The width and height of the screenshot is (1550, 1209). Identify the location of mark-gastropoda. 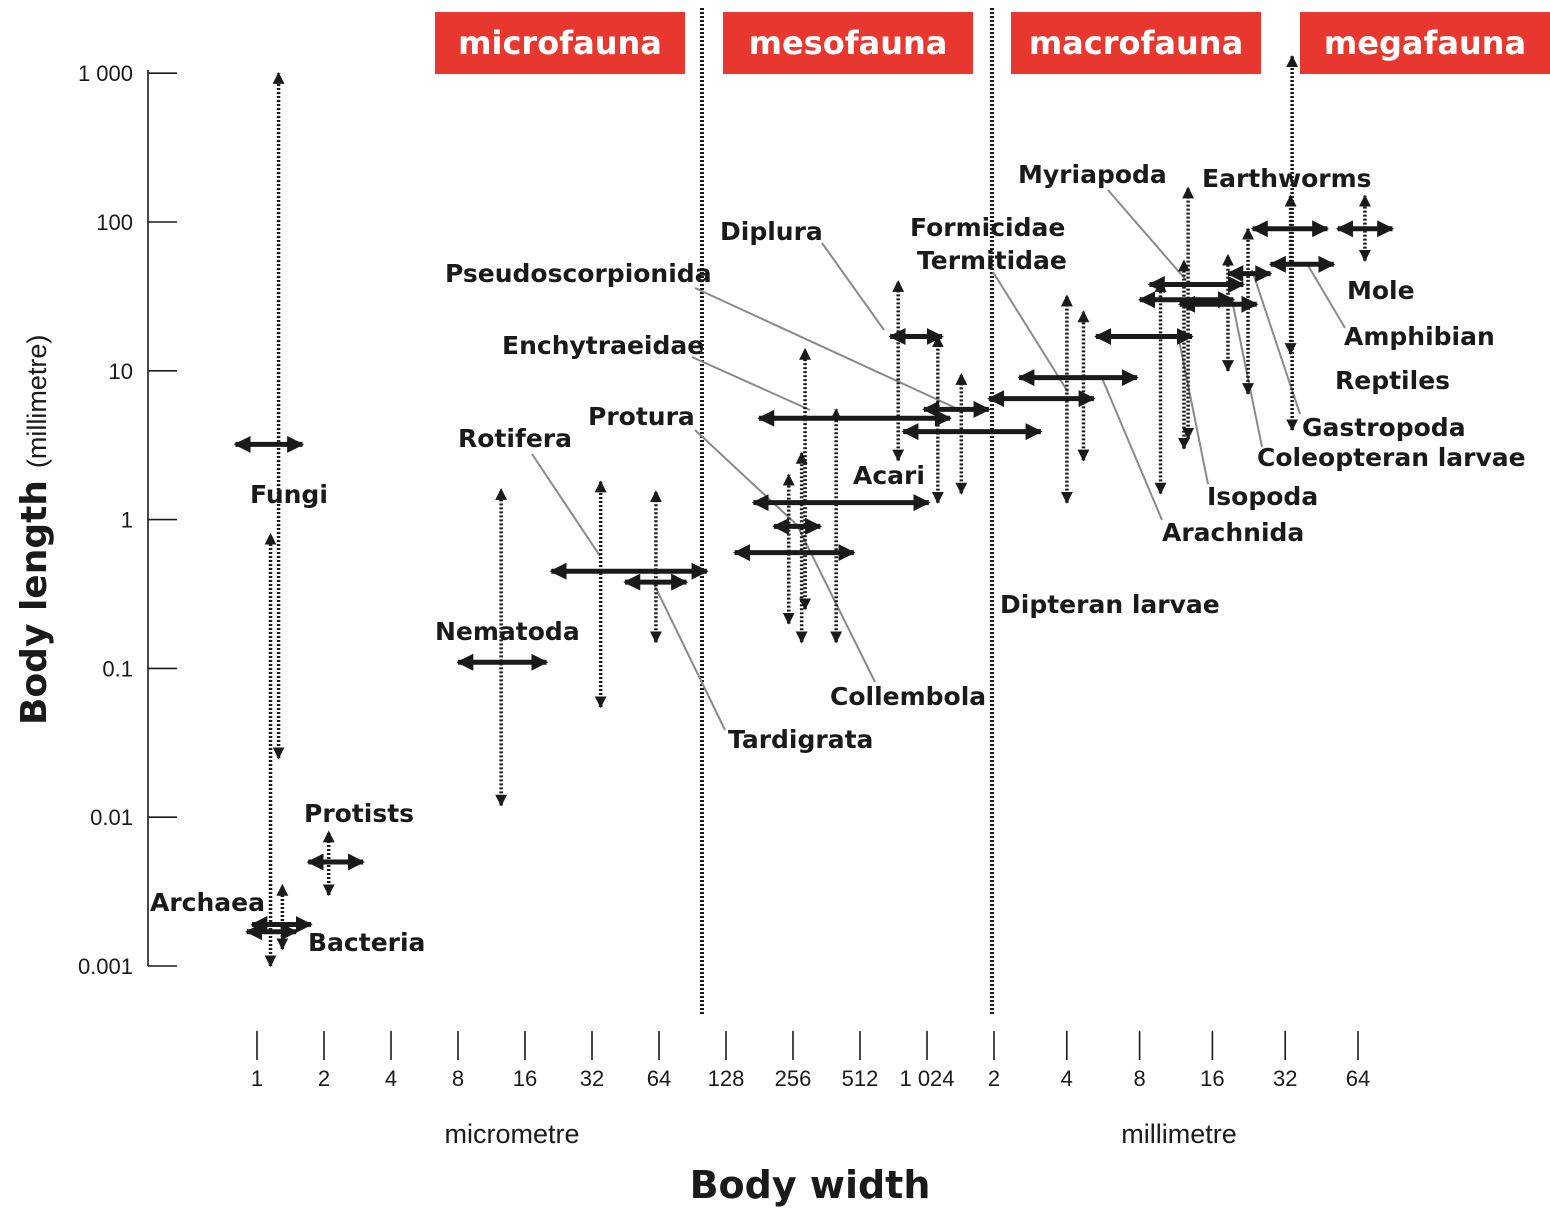
(1249, 311).